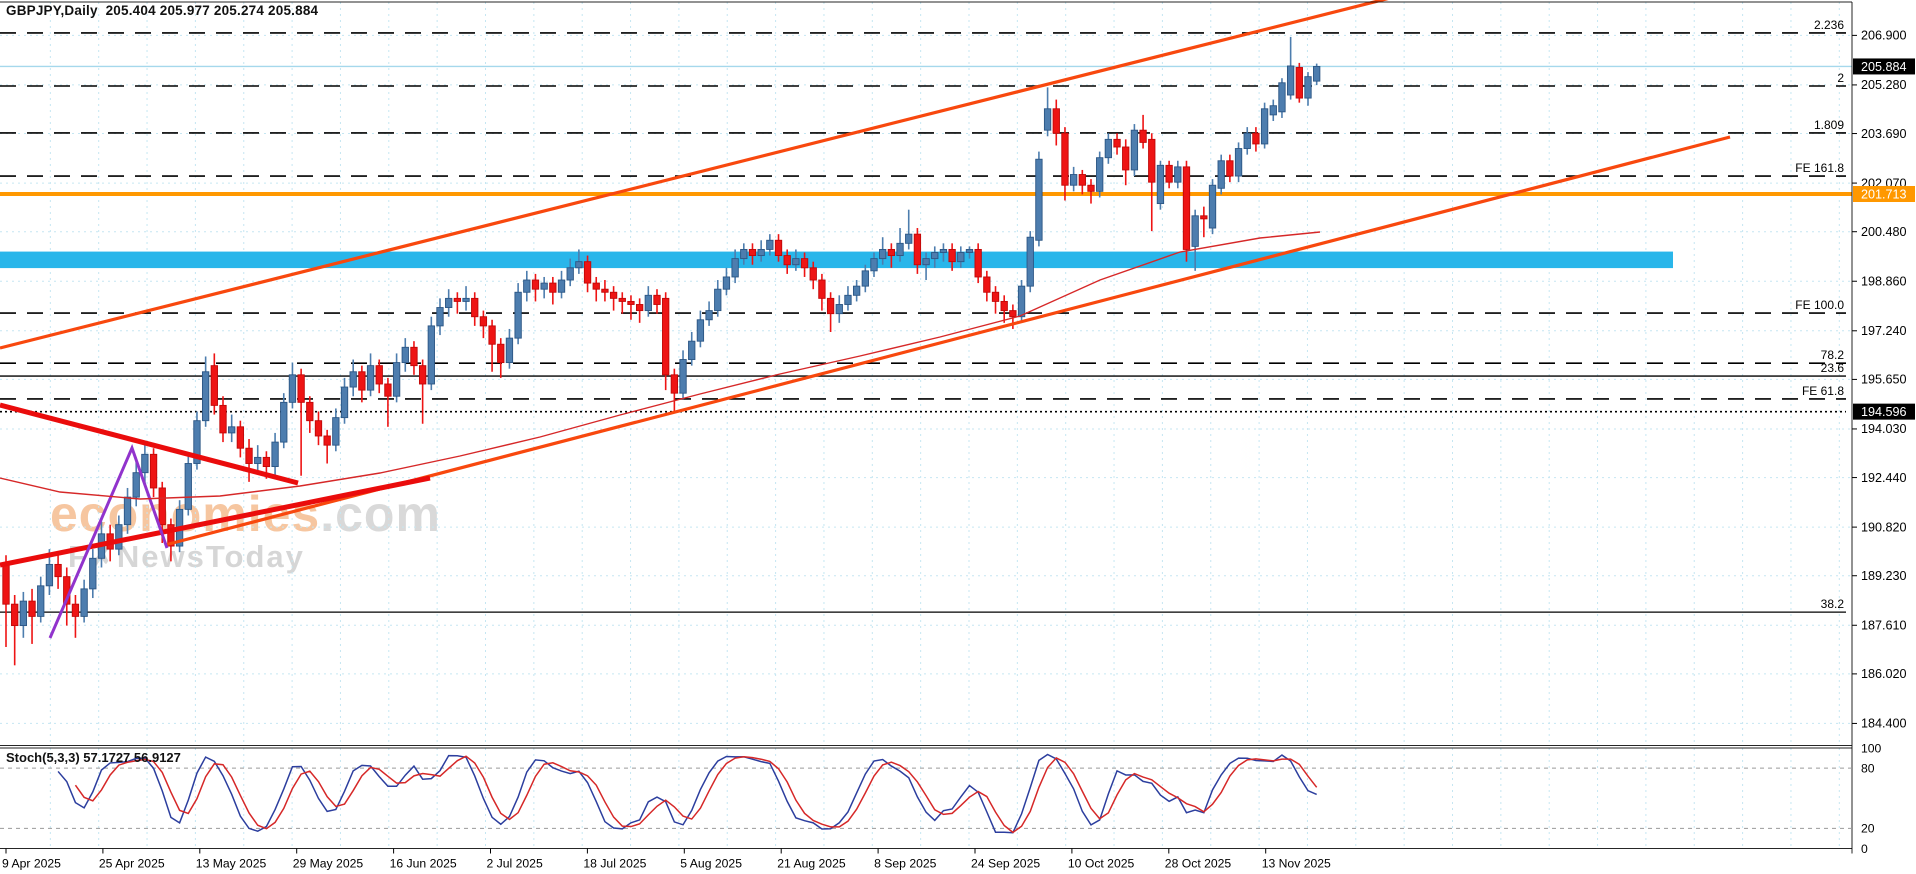 This screenshot has height=874, width=1916. I want to click on stoch-axis-label: 0, so click(1864, 849).